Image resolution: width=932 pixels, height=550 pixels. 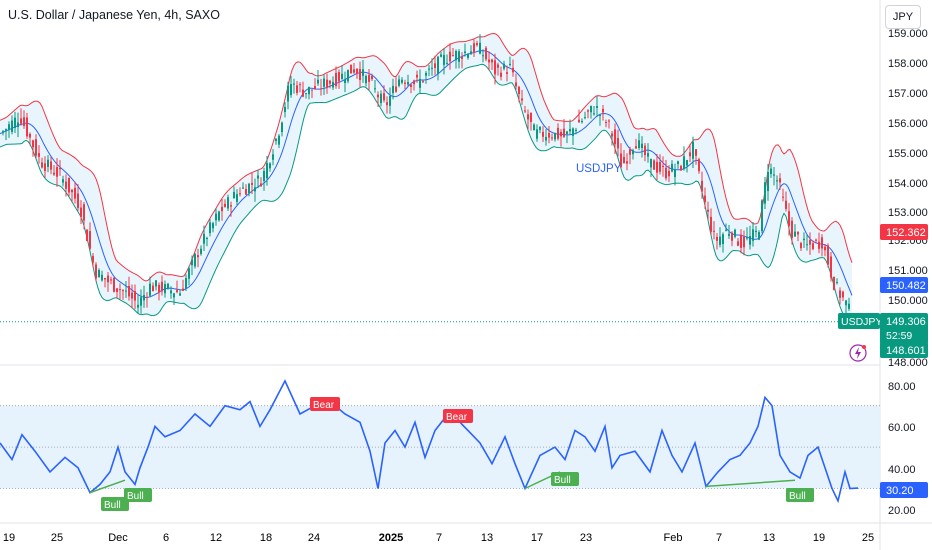 I want to click on bear-label: Bear, so click(x=458, y=416).